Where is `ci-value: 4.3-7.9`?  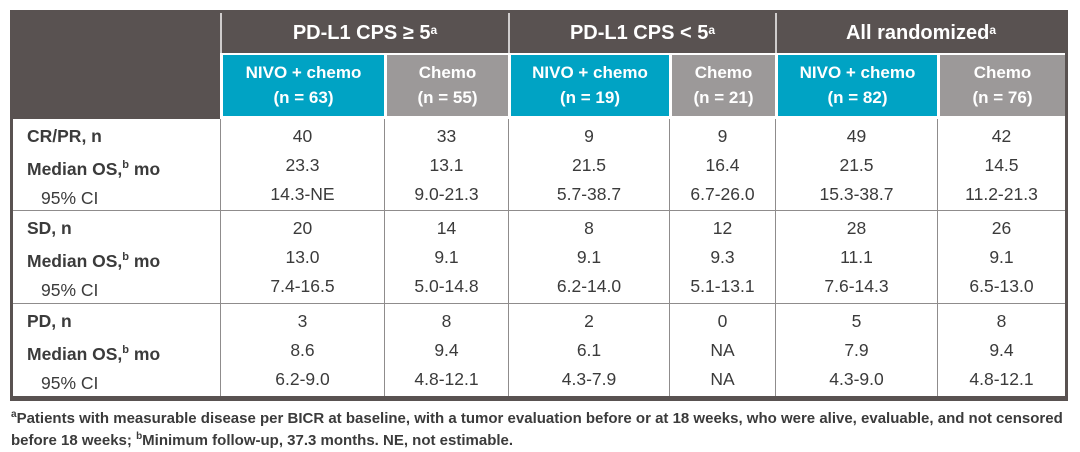 ci-value: 4.3-7.9 is located at coordinates (589, 379).